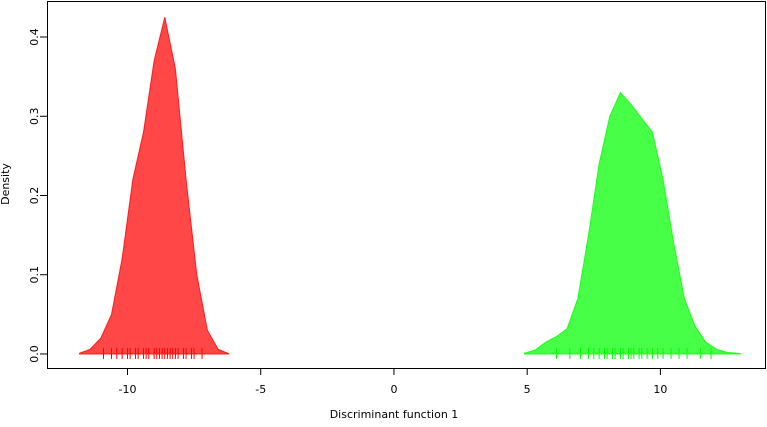 This screenshot has width=767, height=427. Describe the element at coordinates (34, 354) in the screenshot. I see `y-tick-label: 0.0` at that location.